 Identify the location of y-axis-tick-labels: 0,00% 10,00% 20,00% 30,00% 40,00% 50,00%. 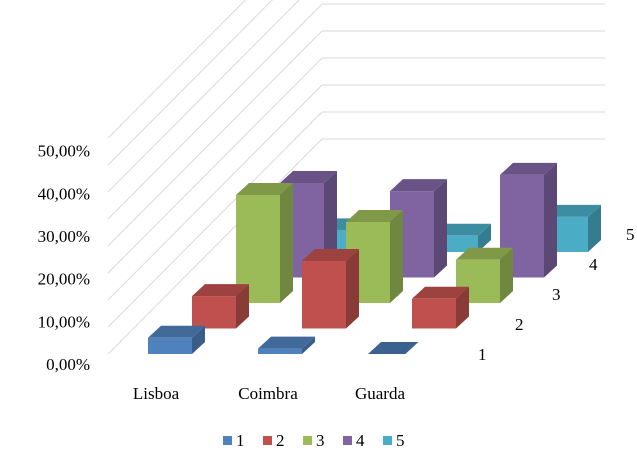
(64, 258).